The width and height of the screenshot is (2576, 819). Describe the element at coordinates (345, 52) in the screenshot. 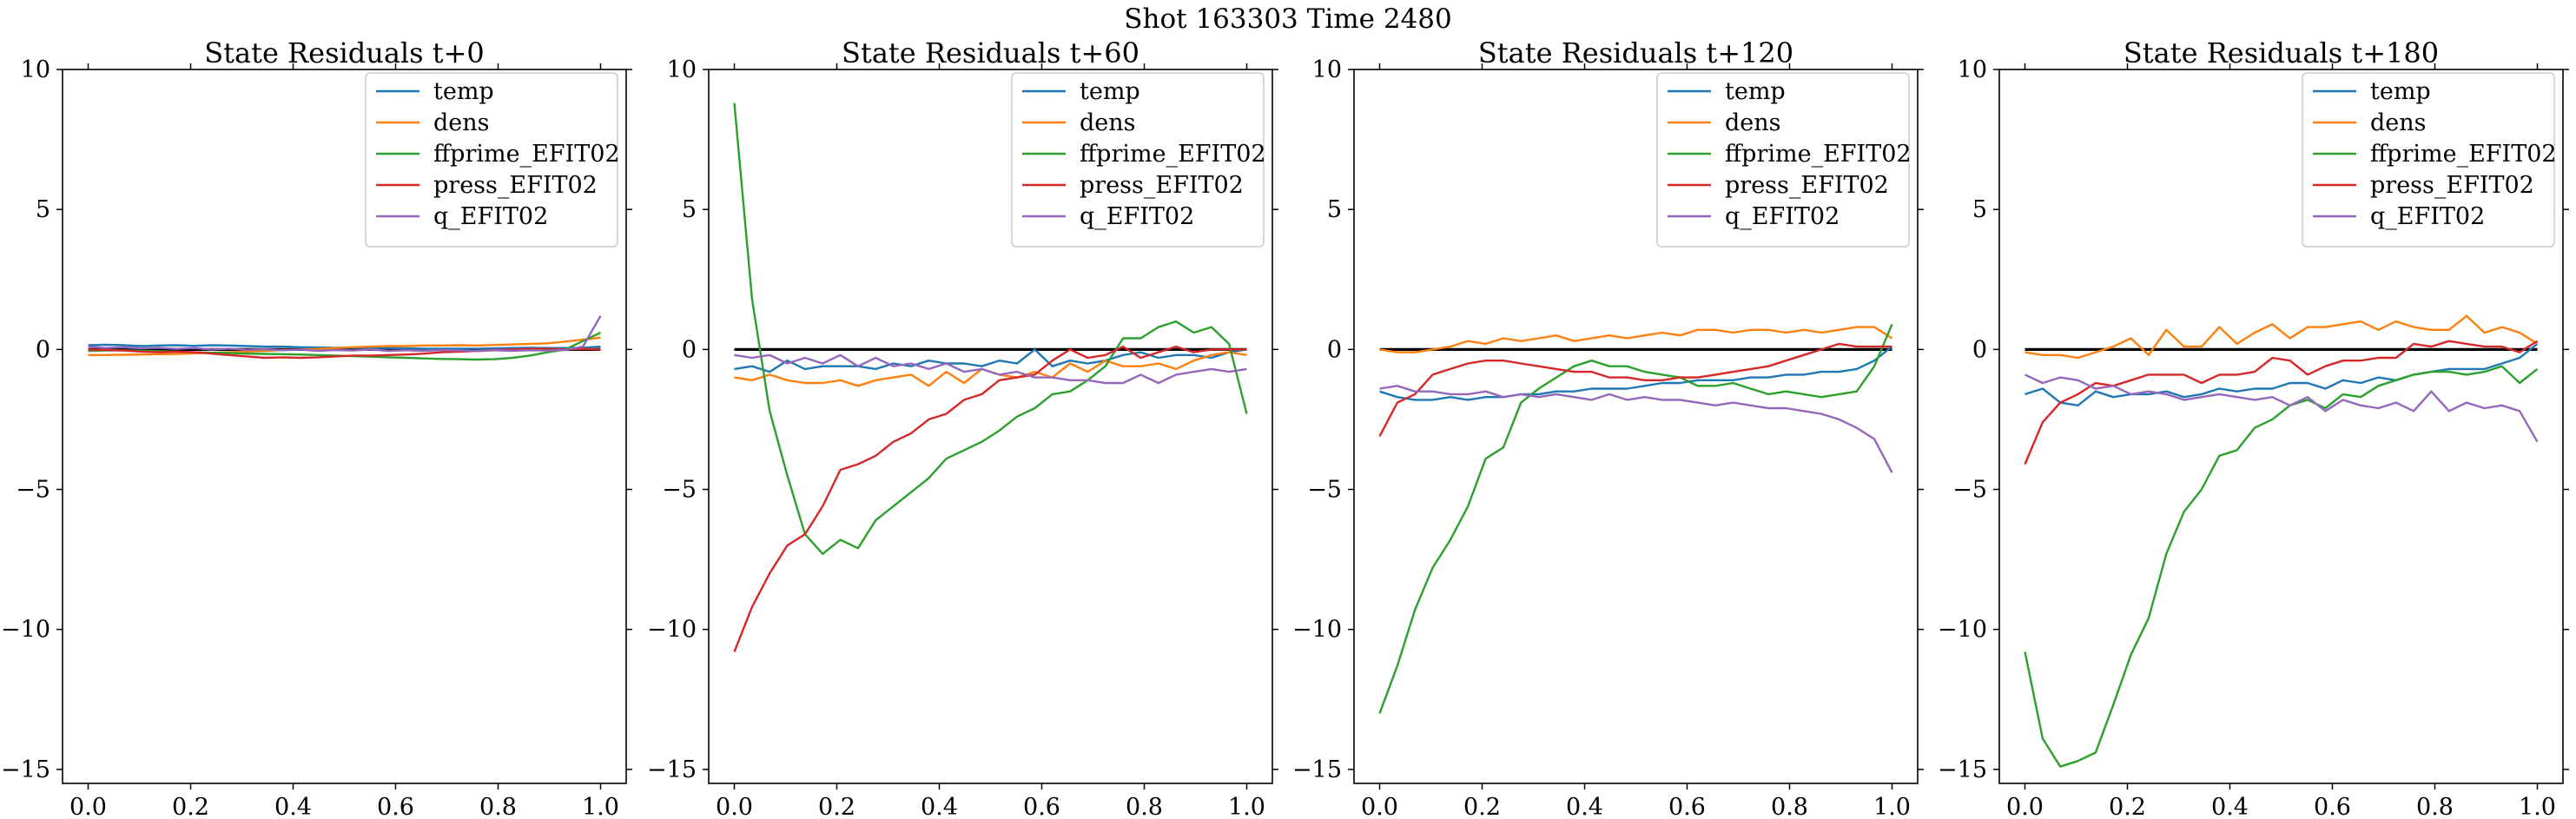

I see `chart-title: State Residuals t+0` at that location.